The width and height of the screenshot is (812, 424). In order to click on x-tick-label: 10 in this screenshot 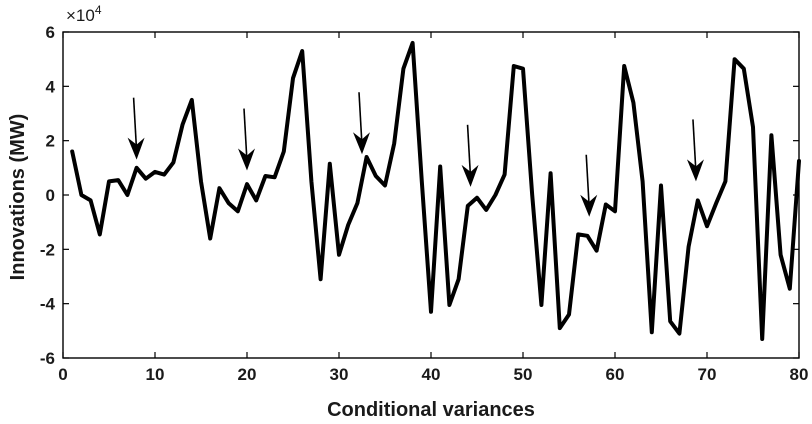, I will do `click(155, 374)`.